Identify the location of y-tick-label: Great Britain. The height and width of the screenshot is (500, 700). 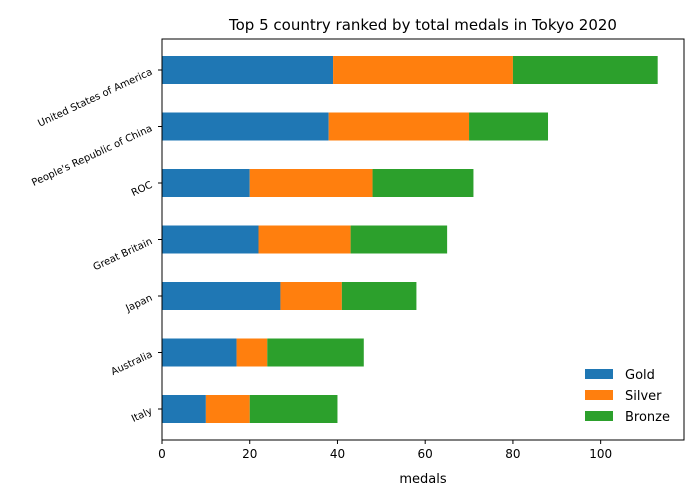
(123, 254).